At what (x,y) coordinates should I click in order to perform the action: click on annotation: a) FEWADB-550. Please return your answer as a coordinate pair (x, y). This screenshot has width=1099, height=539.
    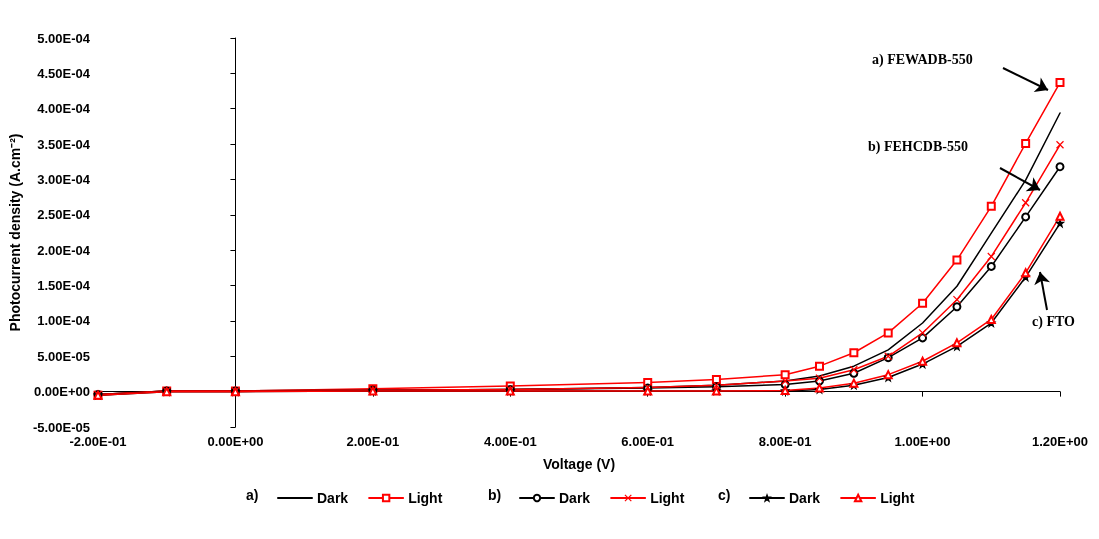
    Looking at the image, I should click on (922, 59).